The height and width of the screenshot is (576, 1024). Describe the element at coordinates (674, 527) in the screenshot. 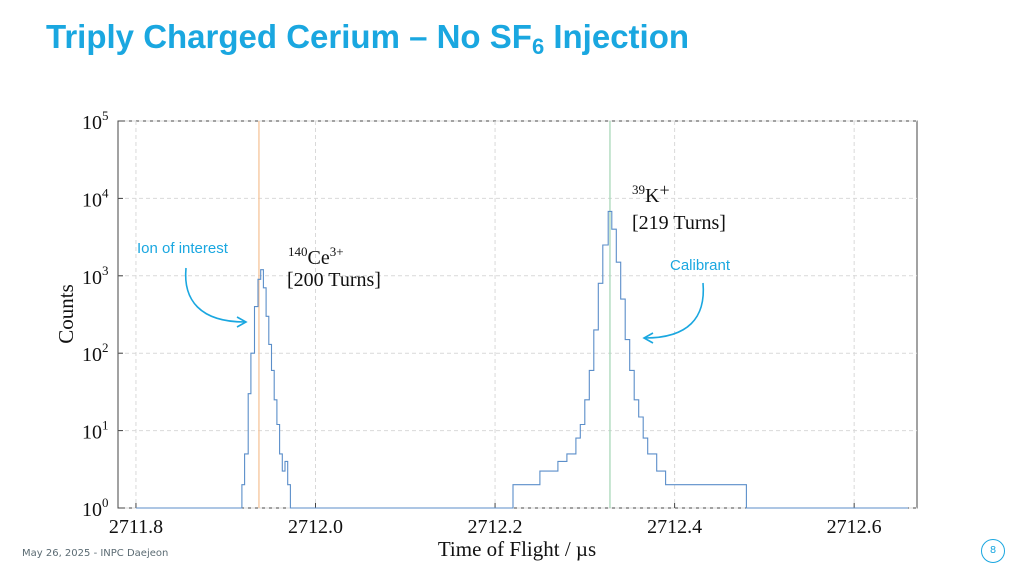

I see `x-tick-label-3: 2712.4` at that location.